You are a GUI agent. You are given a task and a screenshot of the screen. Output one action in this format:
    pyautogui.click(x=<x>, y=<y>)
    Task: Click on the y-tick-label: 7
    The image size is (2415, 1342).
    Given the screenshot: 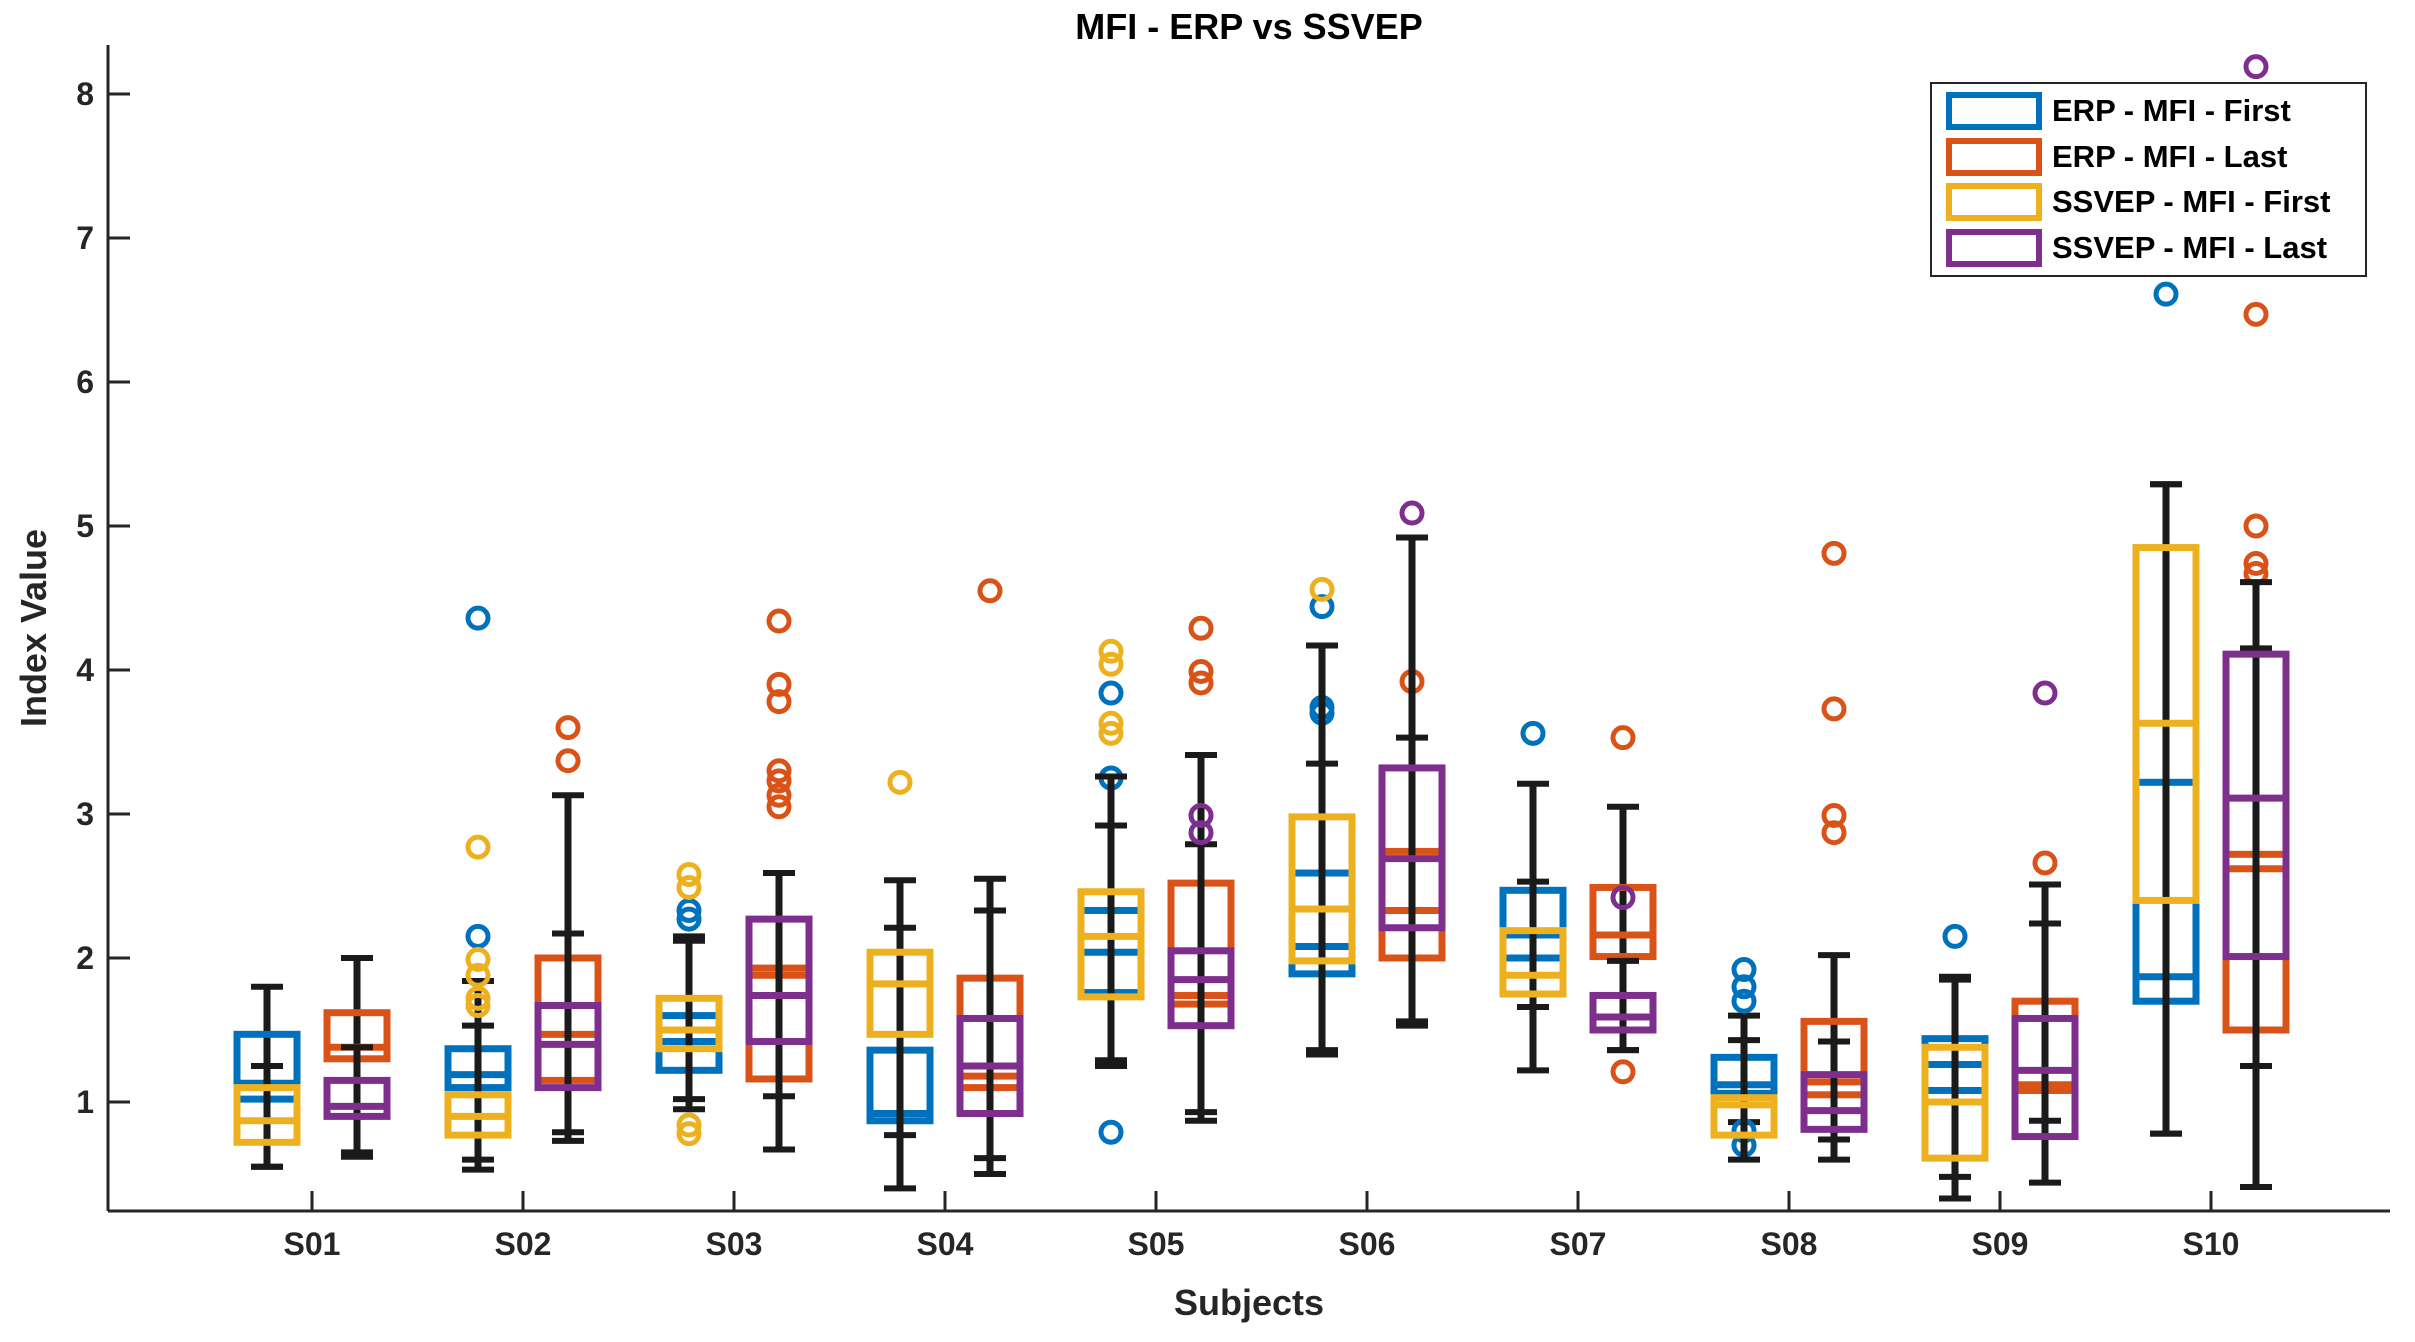 What is the action you would take?
    pyautogui.click(x=85, y=238)
    